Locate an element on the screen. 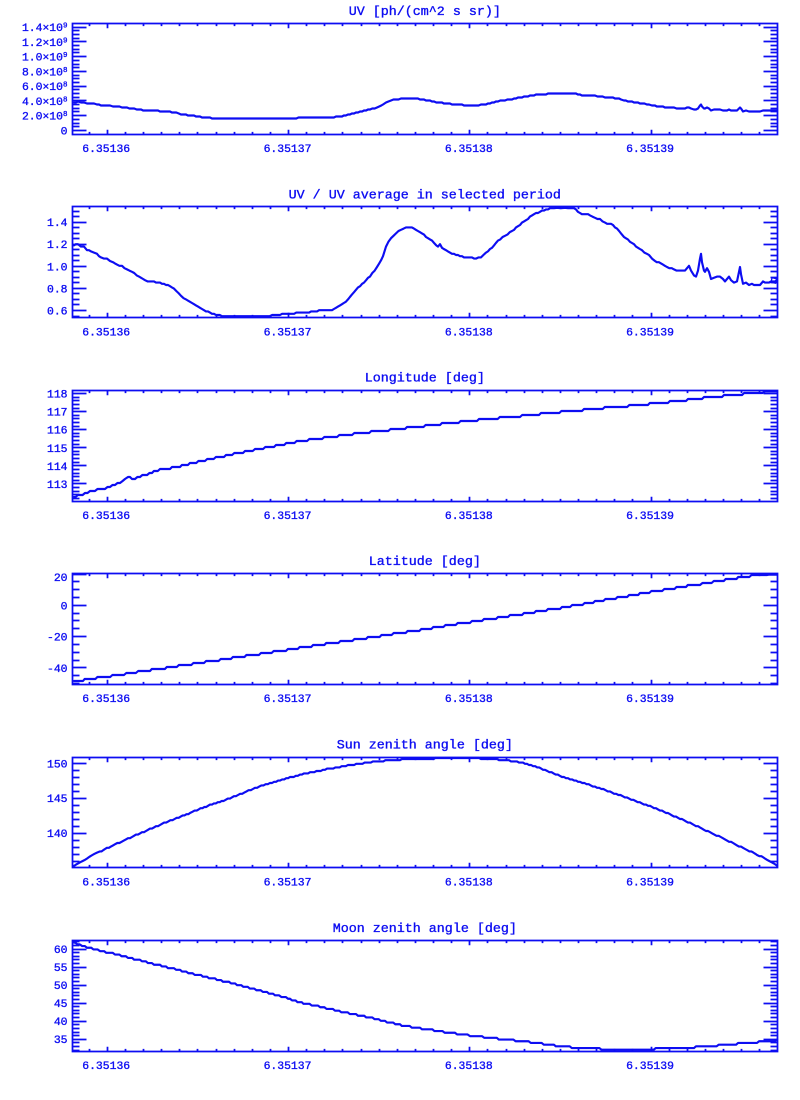  svg-text: 118 is located at coordinates (57, 396).